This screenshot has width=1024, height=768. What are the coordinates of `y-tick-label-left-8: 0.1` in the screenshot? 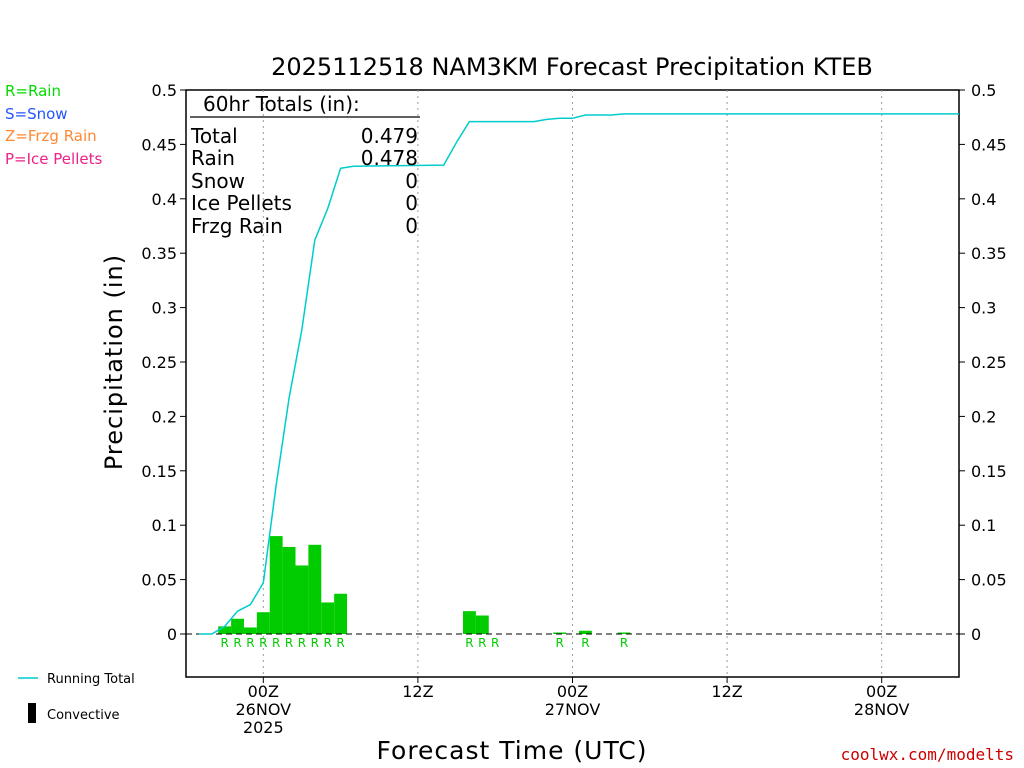 It's located at (164, 525).